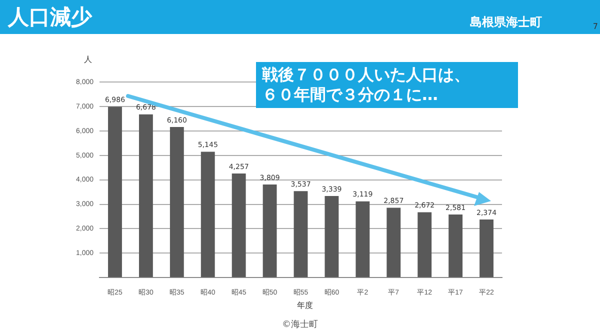 Image resolution: width=600 pixels, height=336 pixels. What do you see at coordinates (305, 305) in the screenshot?
I see `x-axis-title: 年度` at bounding box center [305, 305].